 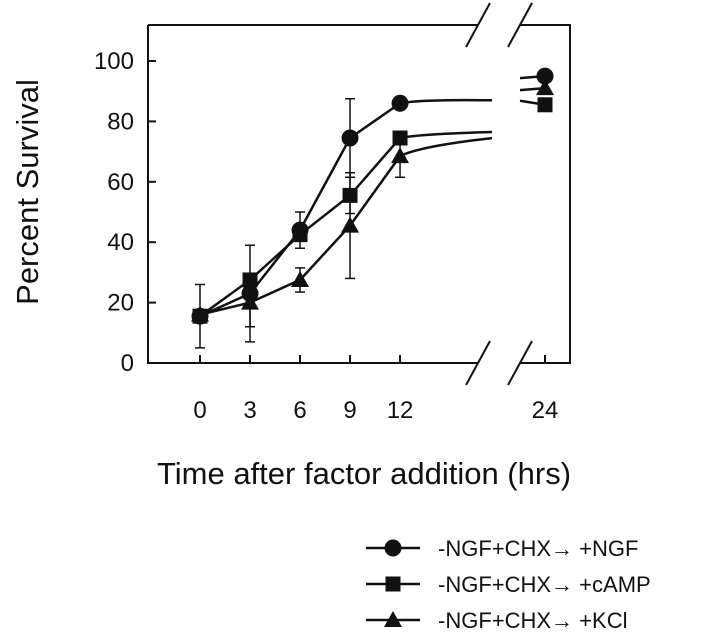 What do you see at coordinates (532, 620) in the screenshot?
I see `legend-label: -NGF+CHX→ +KCl` at bounding box center [532, 620].